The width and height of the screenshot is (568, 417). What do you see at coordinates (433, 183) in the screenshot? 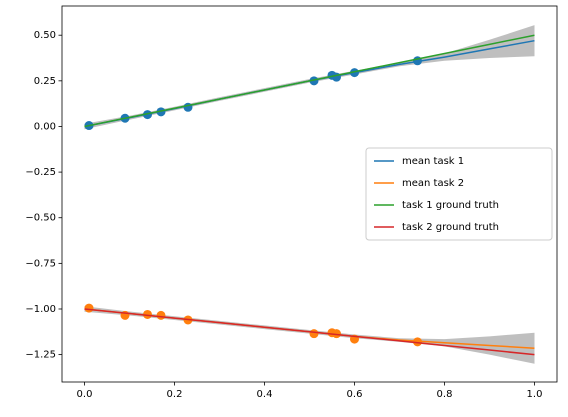
I see `legend-label: mean task 2` at bounding box center [433, 183].